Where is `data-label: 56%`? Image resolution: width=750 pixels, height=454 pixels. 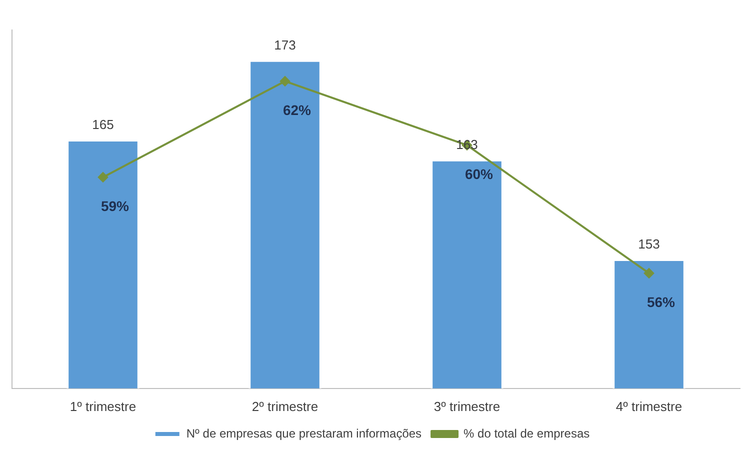
data-label: 56% is located at coordinates (661, 302).